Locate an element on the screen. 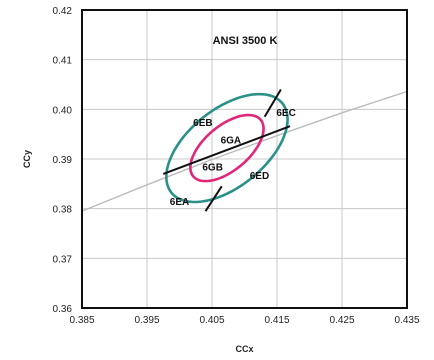  y-tick-labels: 0.36 0.37 0.38 0.39 0.40 0.41 0.42 is located at coordinates (63, 160).